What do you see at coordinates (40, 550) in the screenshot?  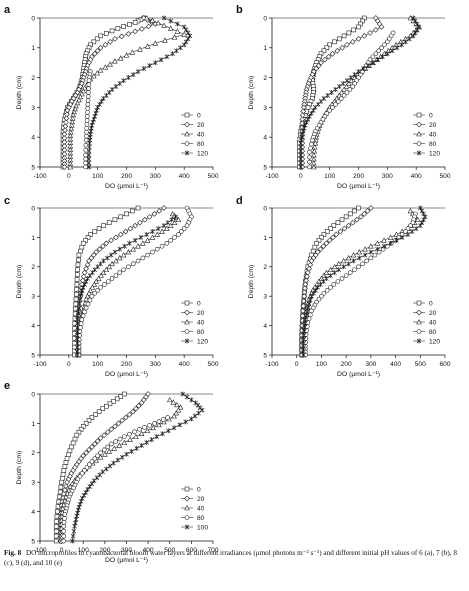 I see `x-tick-label: -100` at bounding box center [40, 550].